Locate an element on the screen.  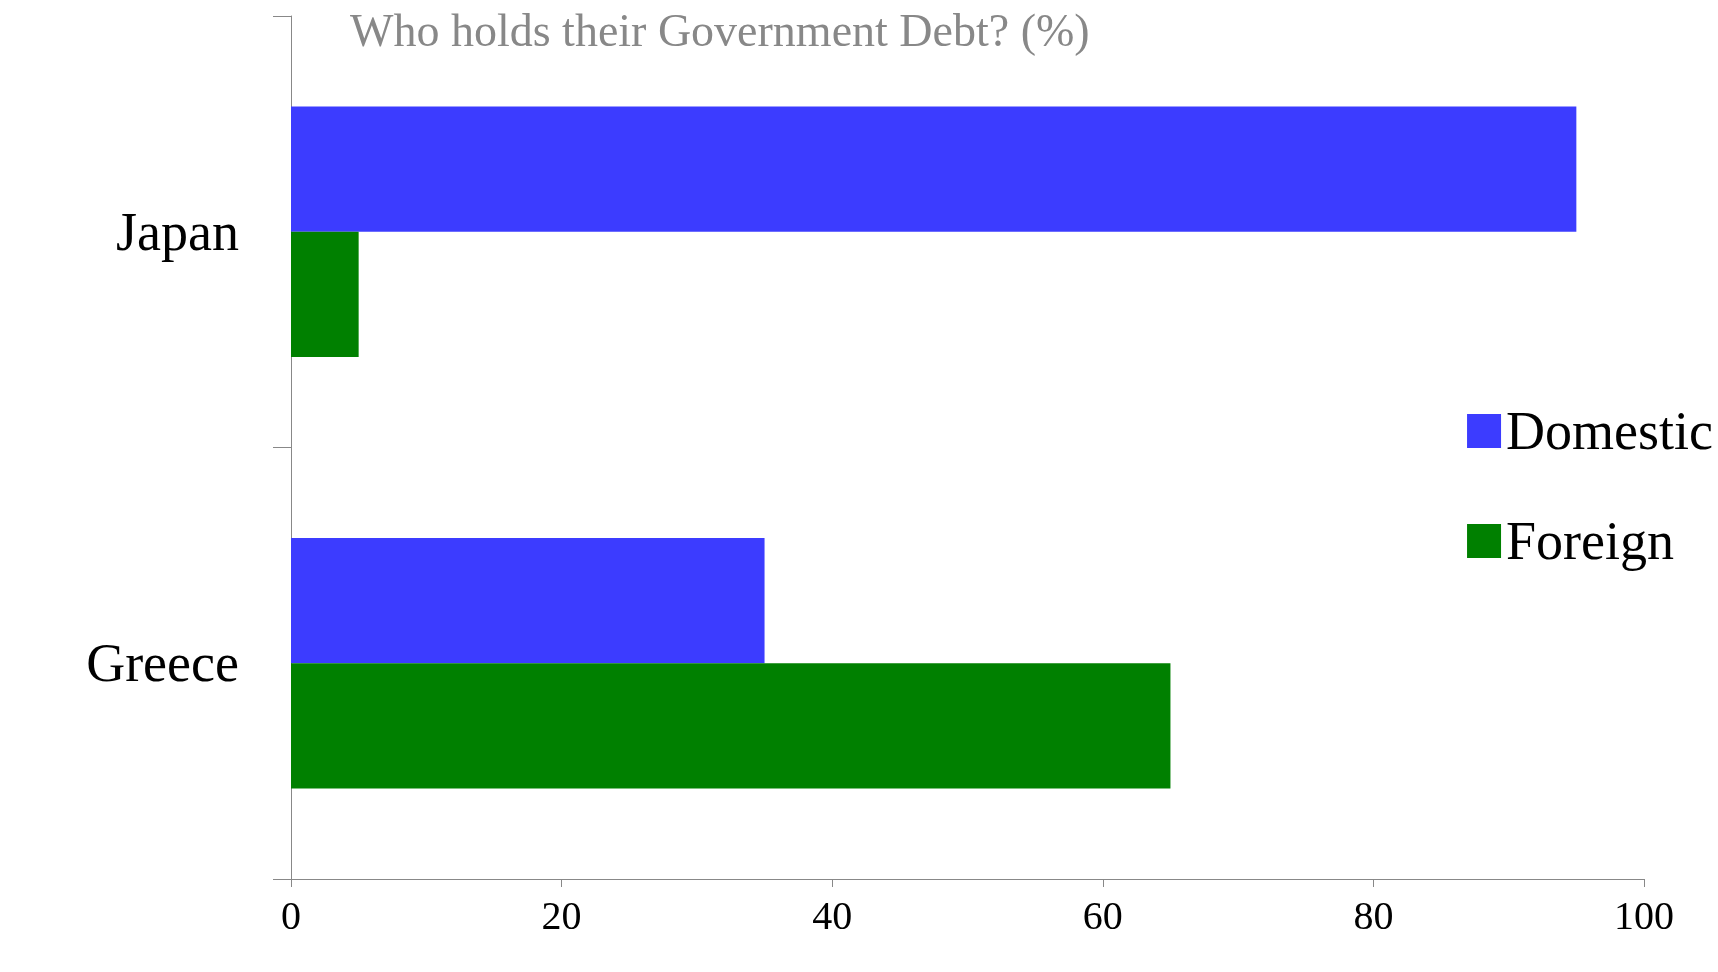
chart-title: Who holds their Government Debt? (%) is located at coordinates (720, 30).